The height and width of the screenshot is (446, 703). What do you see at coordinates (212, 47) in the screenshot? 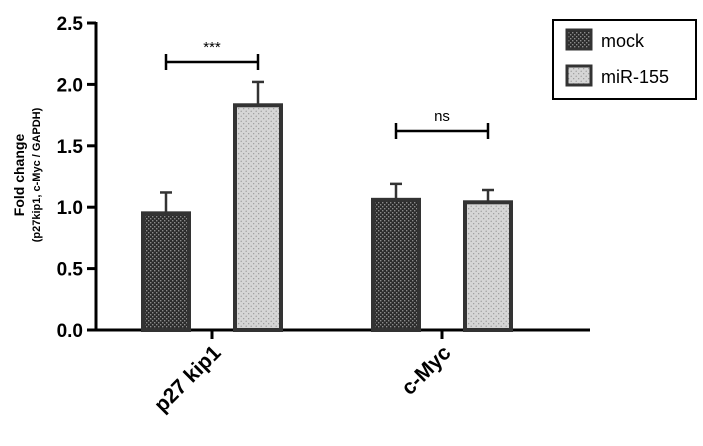
I see `significance-label: ***` at bounding box center [212, 47].